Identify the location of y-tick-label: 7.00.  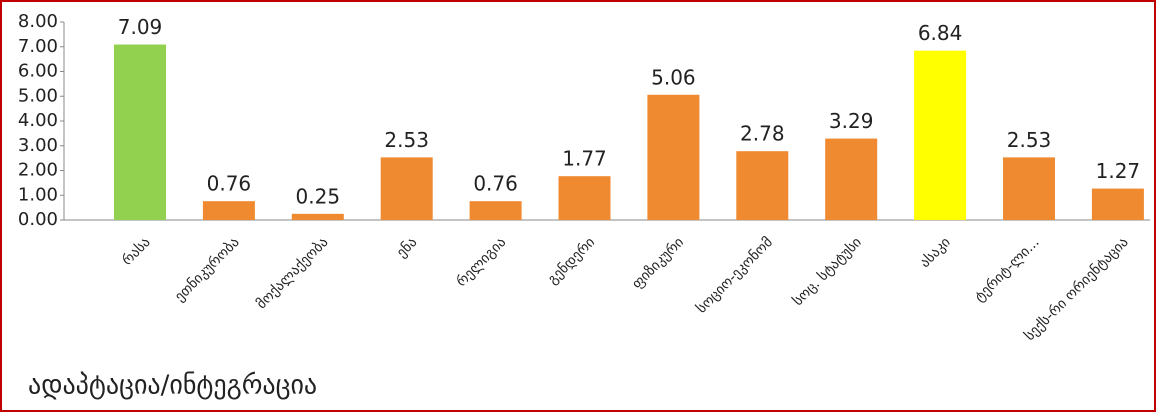
(38, 46).